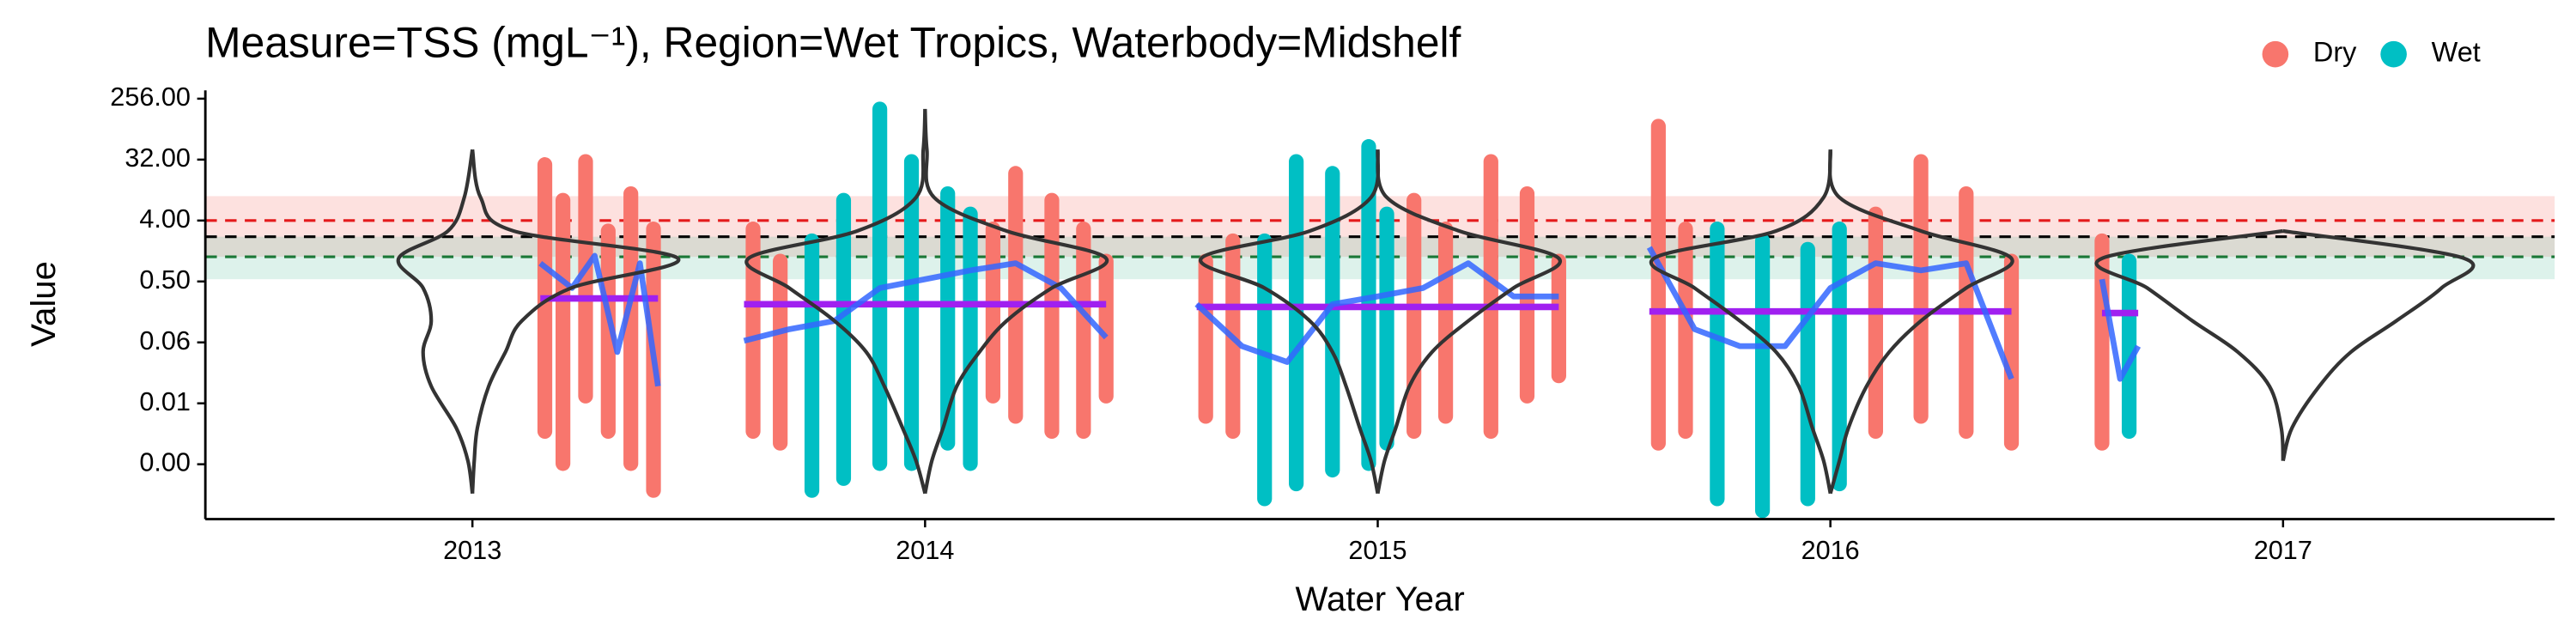  What do you see at coordinates (165, 280) in the screenshot?
I see `y-tick-label: 0.50` at bounding box center [165, 280].